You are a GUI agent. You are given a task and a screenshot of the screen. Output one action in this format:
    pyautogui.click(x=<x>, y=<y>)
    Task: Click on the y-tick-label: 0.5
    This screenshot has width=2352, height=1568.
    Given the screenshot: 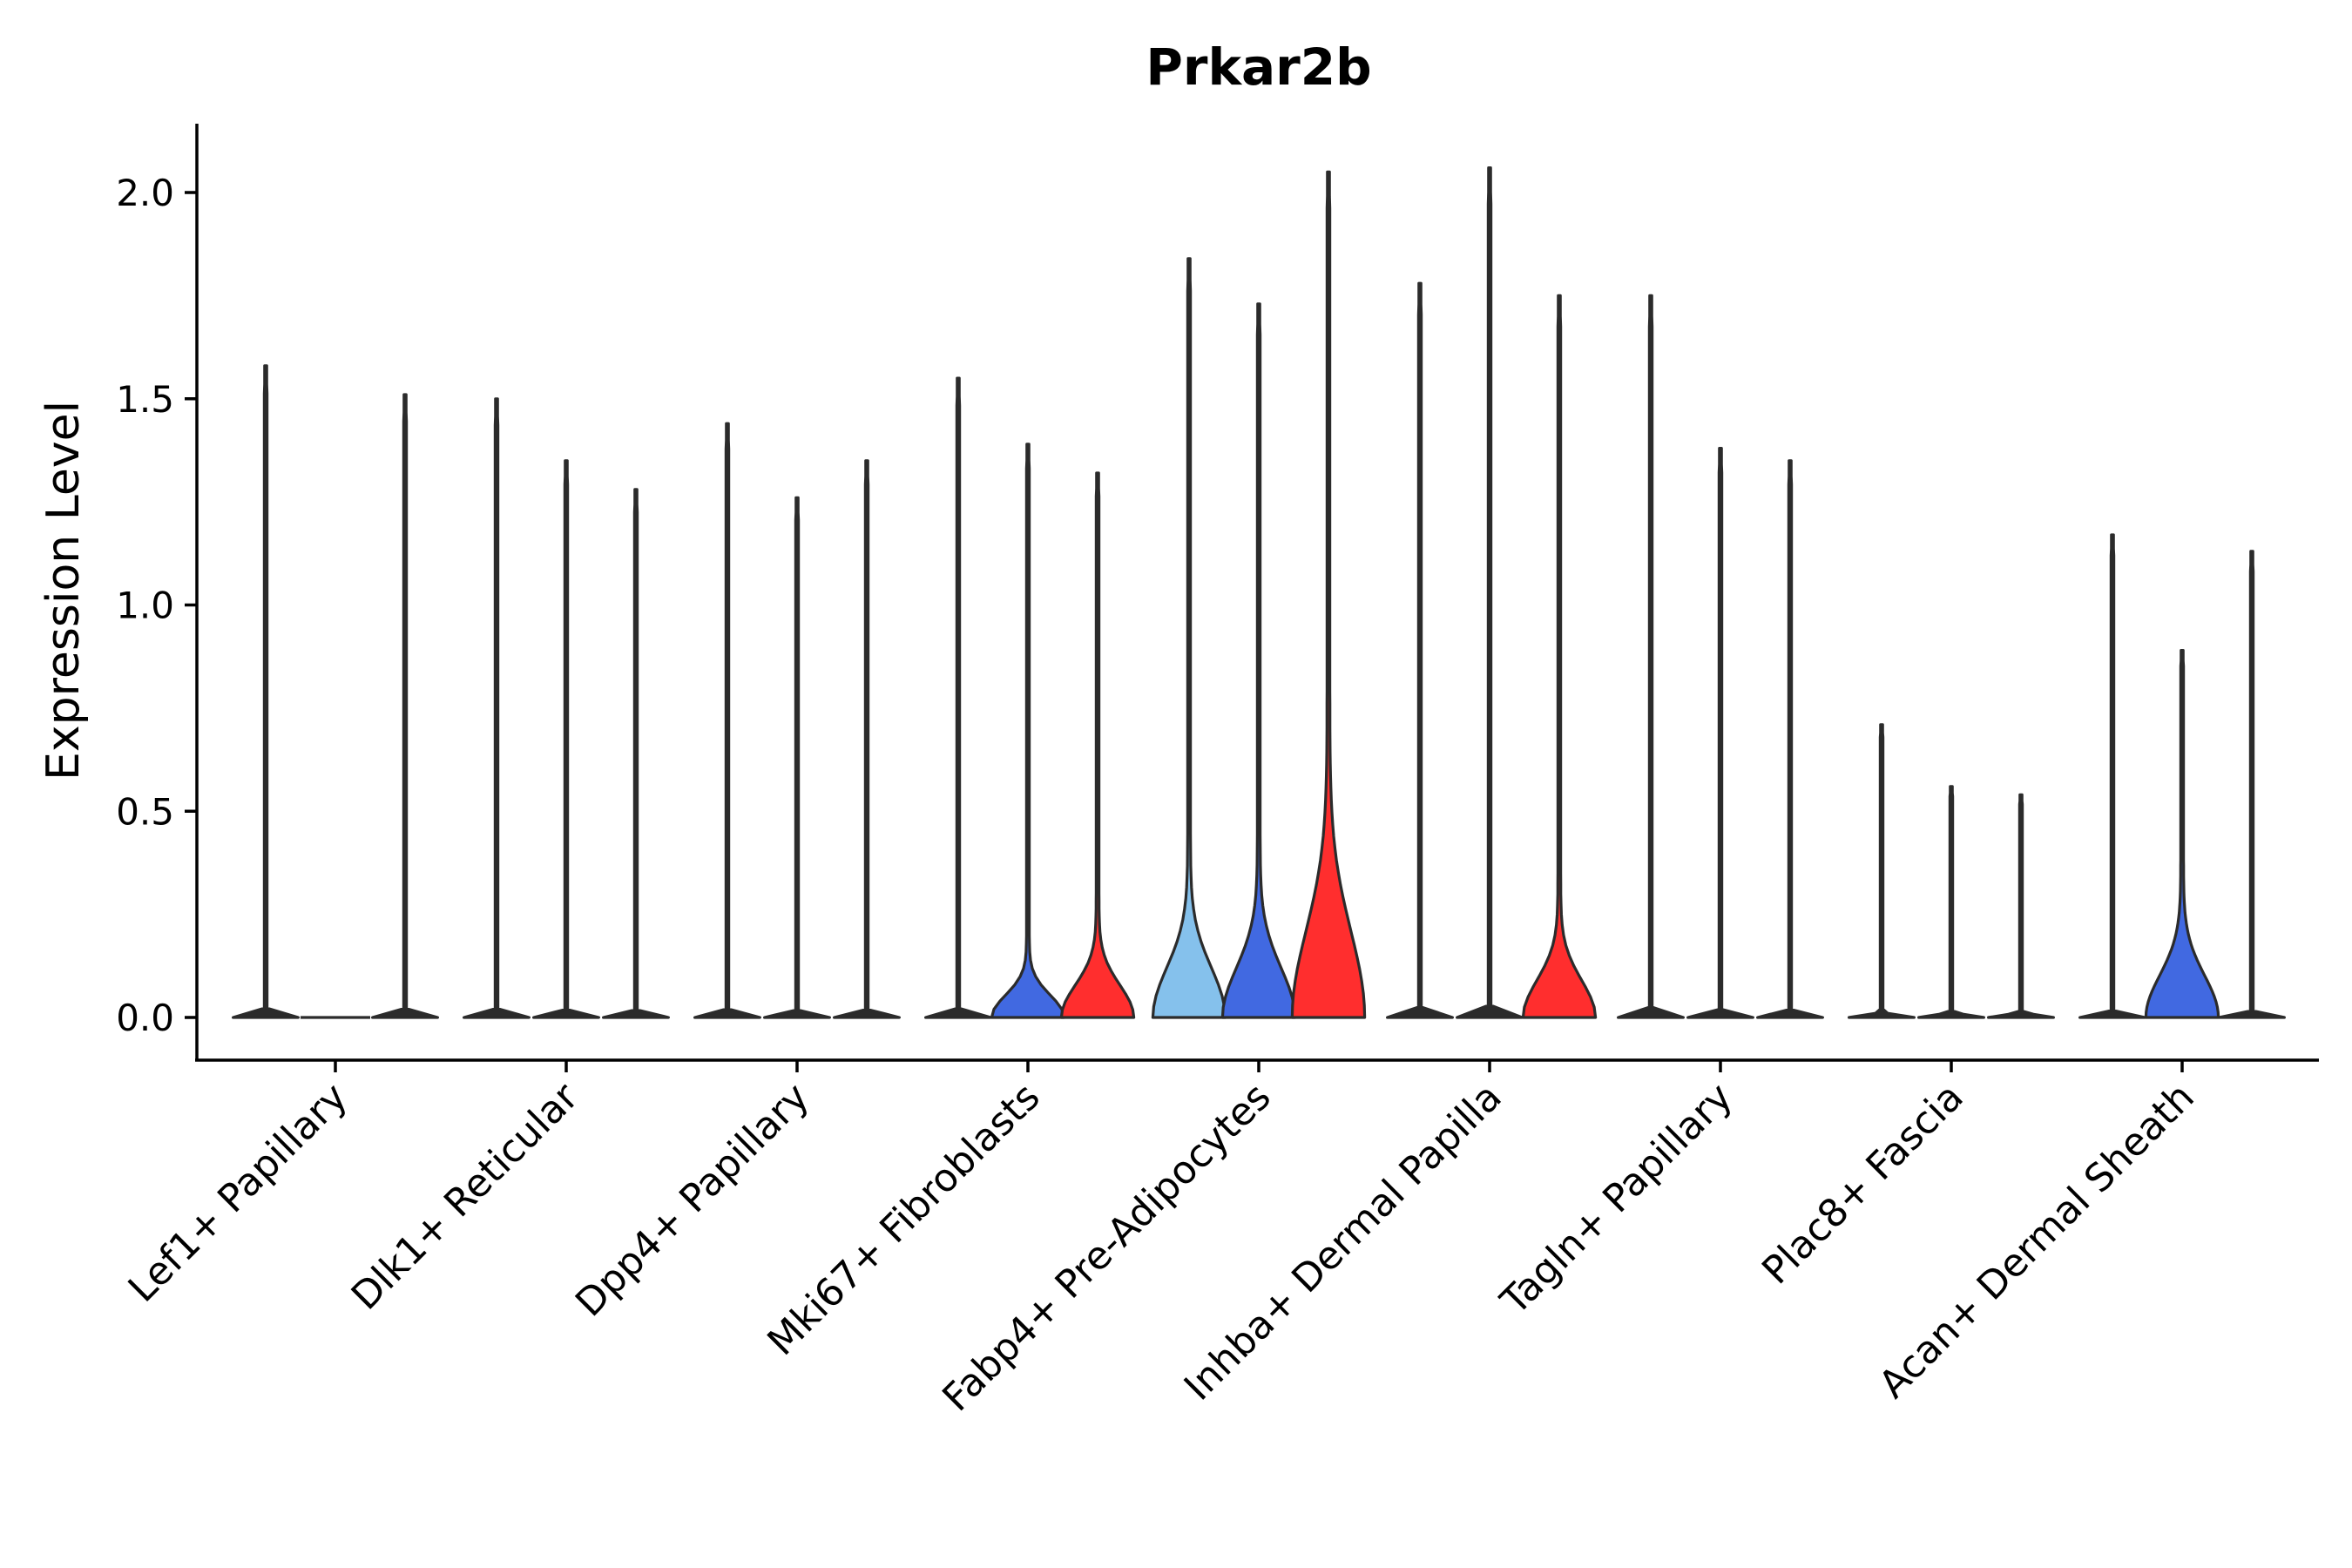 What is the action you would take?
    pyautogui.click(x=145, y=811)
    